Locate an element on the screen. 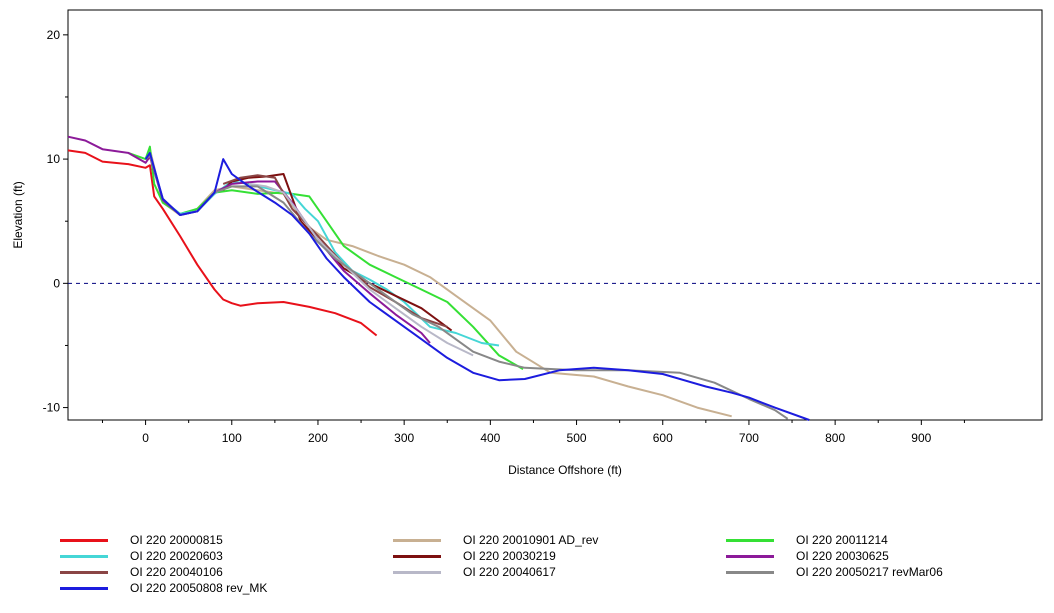 This screenshot has width=1054, height=613. legend-item: OI 220 20030625 is located at coordinates (807, 556).